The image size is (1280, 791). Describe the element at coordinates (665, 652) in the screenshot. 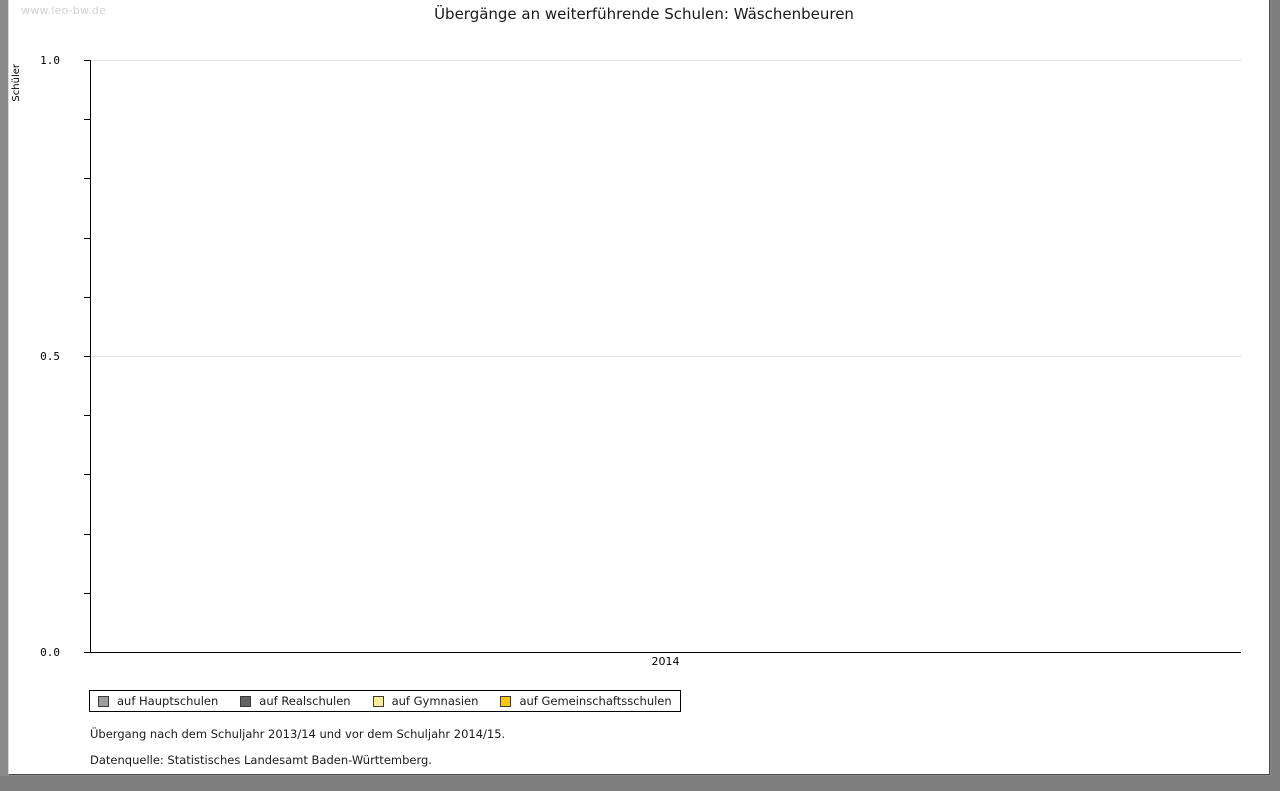

I see `x-axis-line` at that location.